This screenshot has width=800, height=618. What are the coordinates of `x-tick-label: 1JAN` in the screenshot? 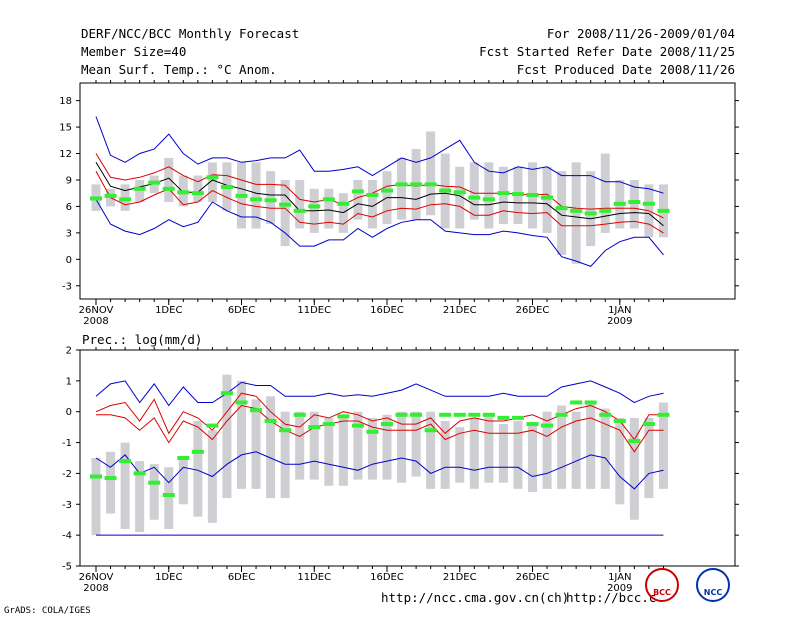 It's located at (619, 310).